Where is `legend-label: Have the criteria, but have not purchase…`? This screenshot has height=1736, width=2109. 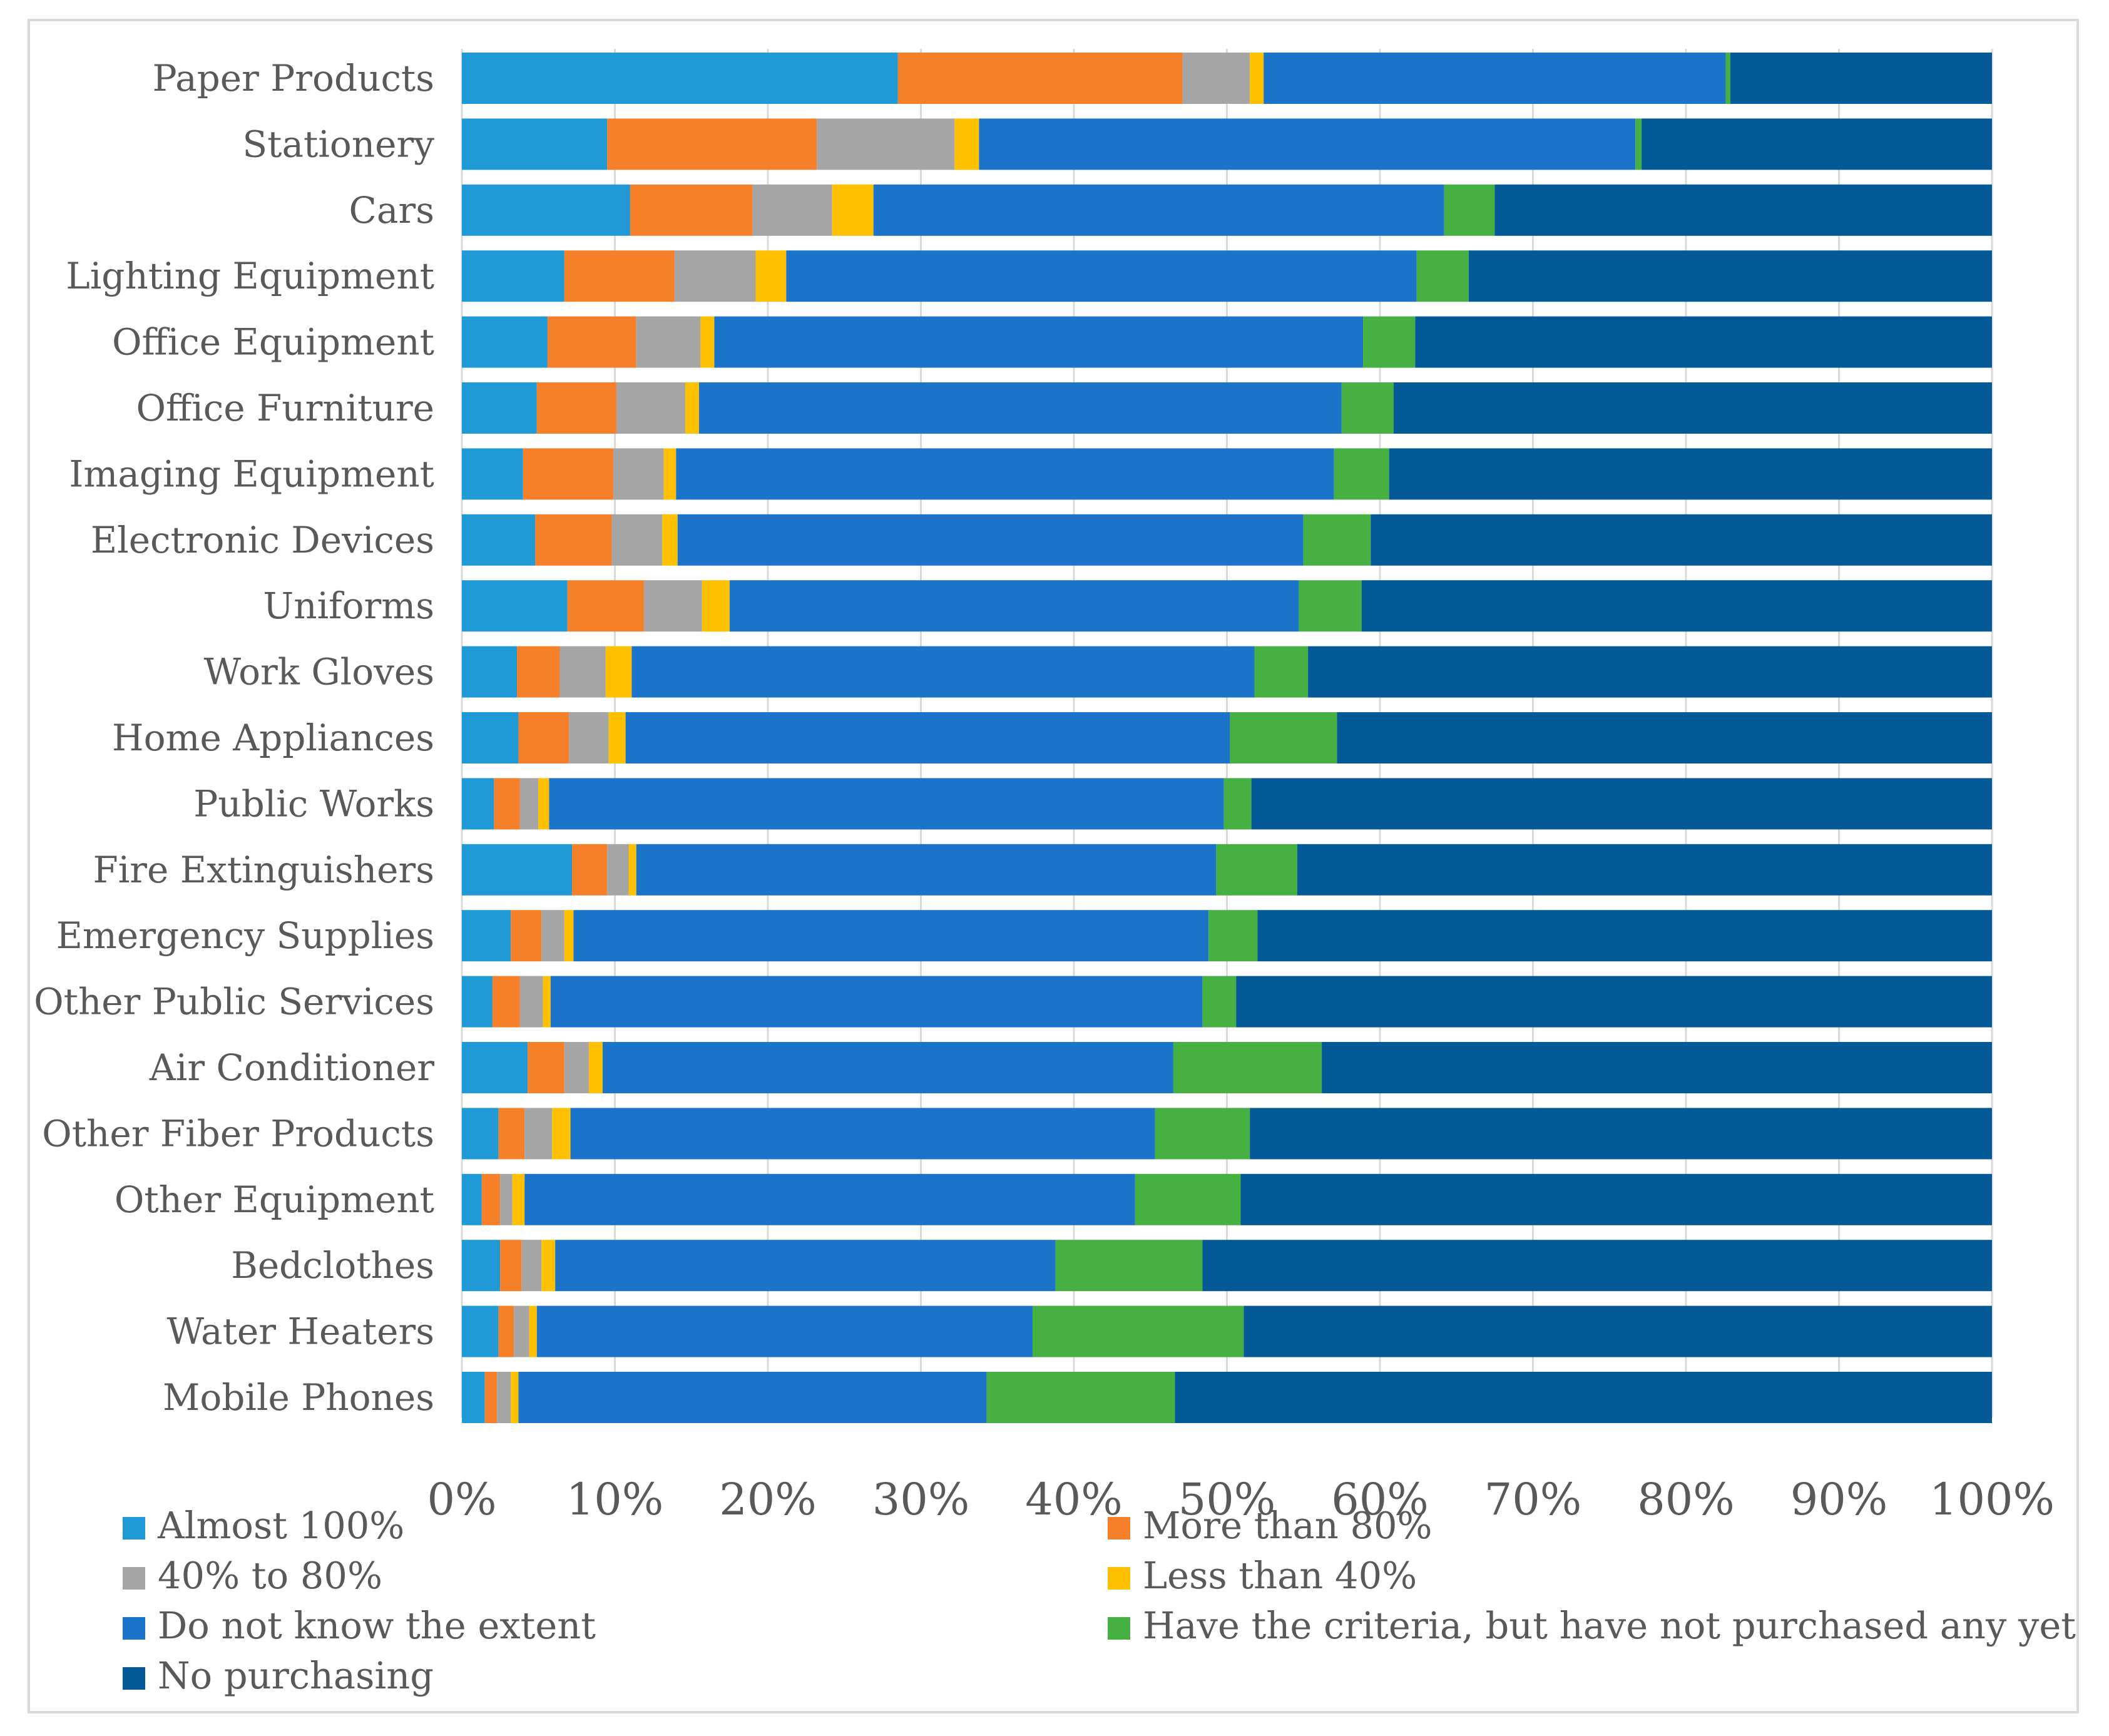 legend-label: Have the criteria, but have not purchase… is located at coordinates (1609, 1625).